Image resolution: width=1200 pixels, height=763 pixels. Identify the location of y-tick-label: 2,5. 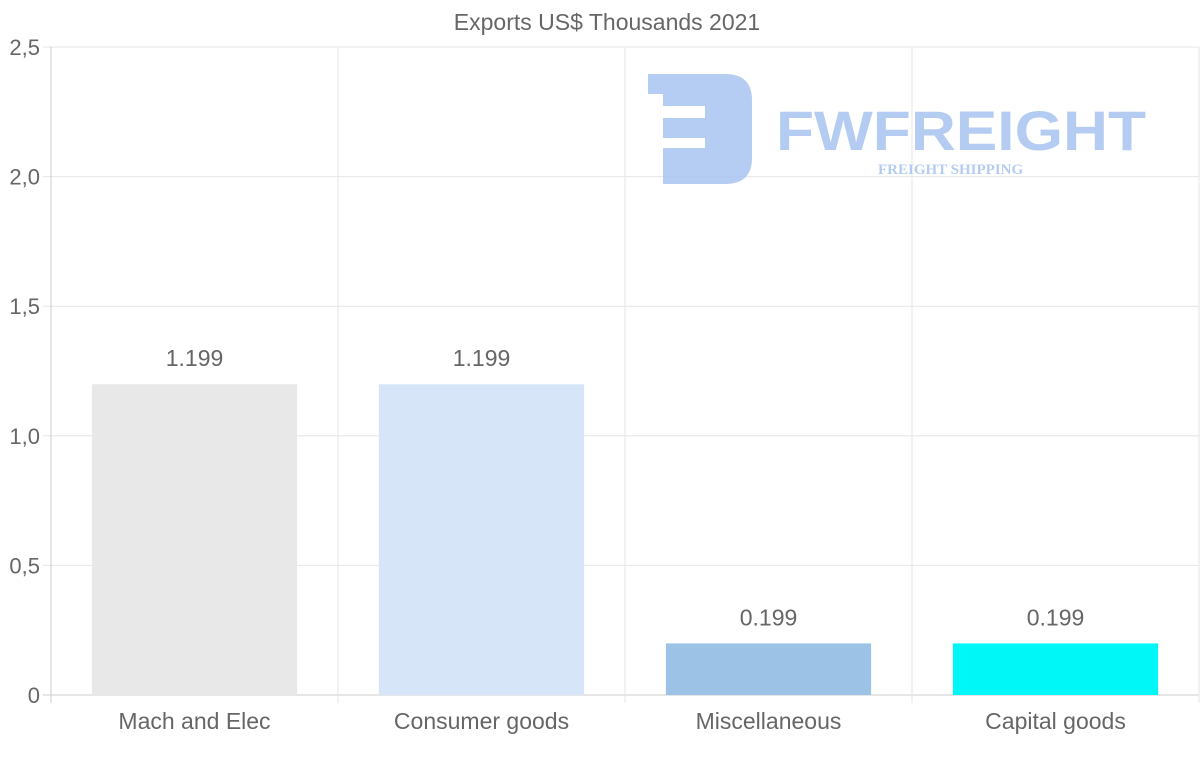
(24, 47).